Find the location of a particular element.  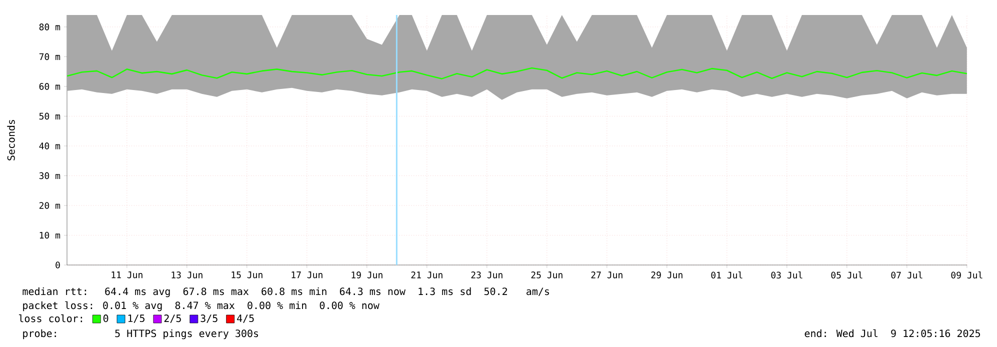

x-tick-label: 27 Jun is located at coordinates (606, 275).